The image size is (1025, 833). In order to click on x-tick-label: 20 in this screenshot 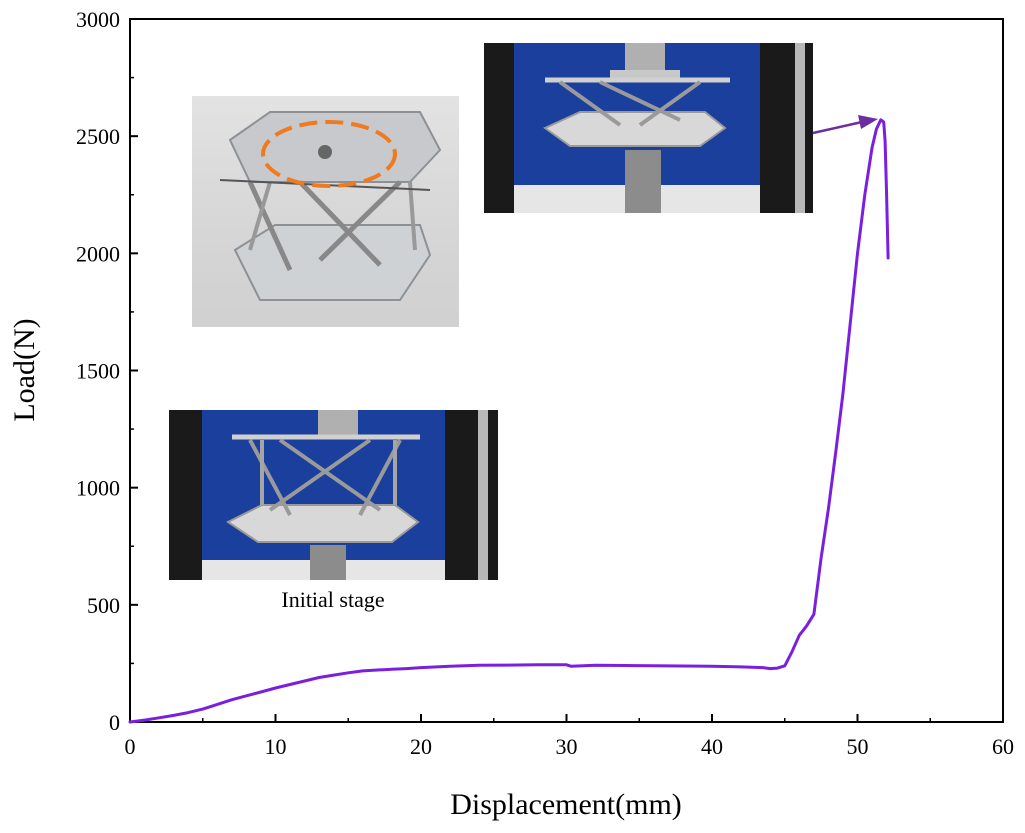, I will do `click(421, 746)`.